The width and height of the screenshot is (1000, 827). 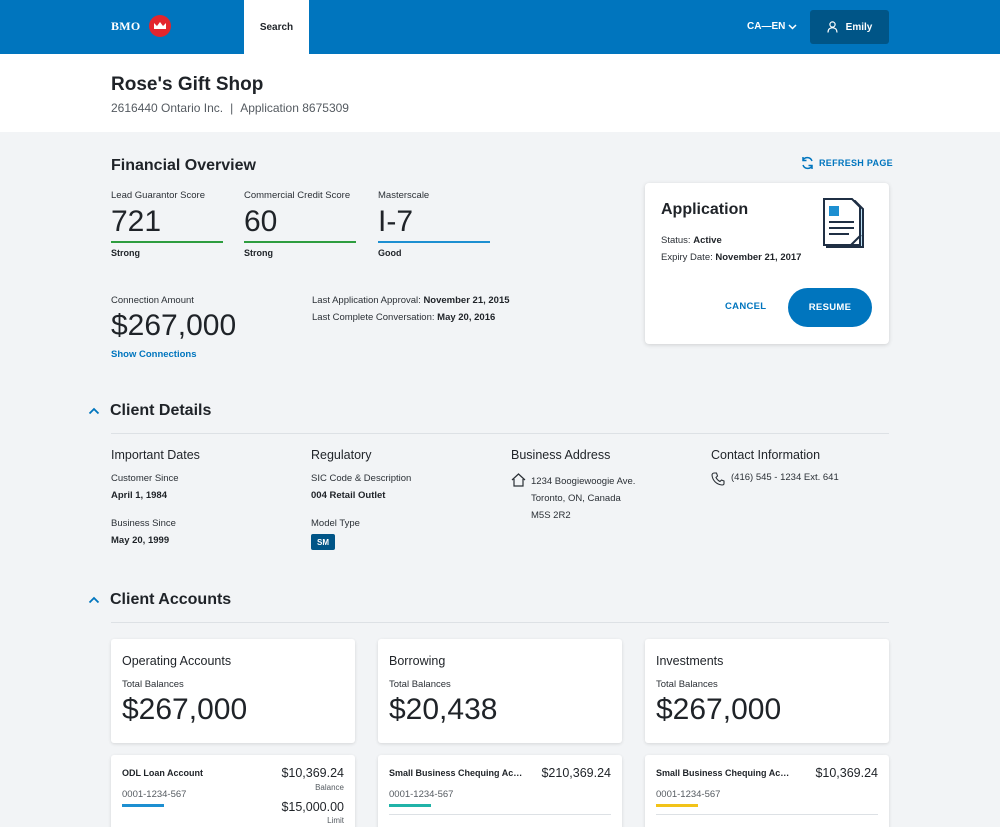 What do you see at coordinates (162, 773) in the screenshot?
I see `account-name: ODL Loan Account` at bounding box center [162, 773].